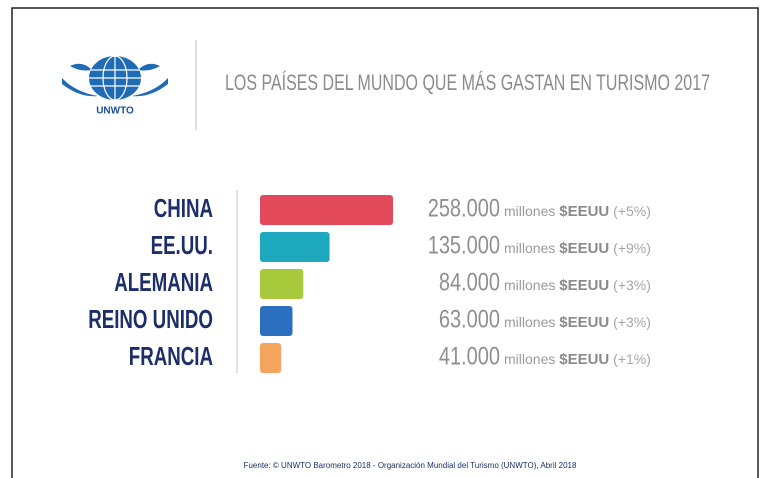  Describe the element at coordinates (464, 209) in the screenshot. I see `value-label: 258.000` at that location.